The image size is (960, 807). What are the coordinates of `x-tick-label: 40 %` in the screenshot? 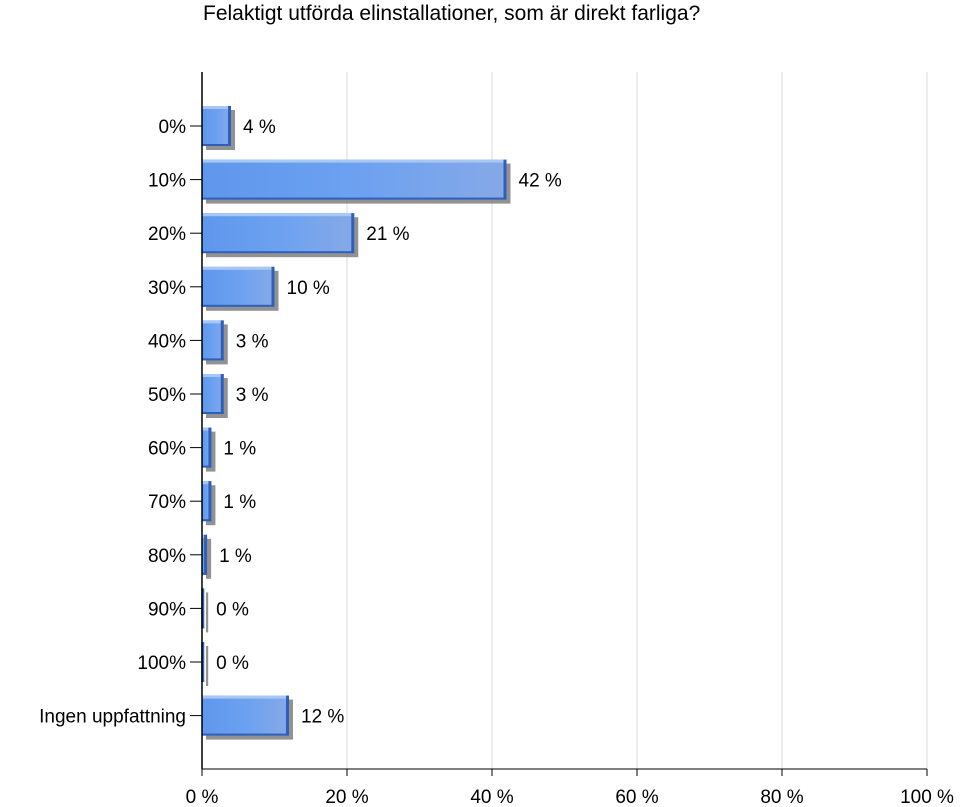 It's located at (491, 797).